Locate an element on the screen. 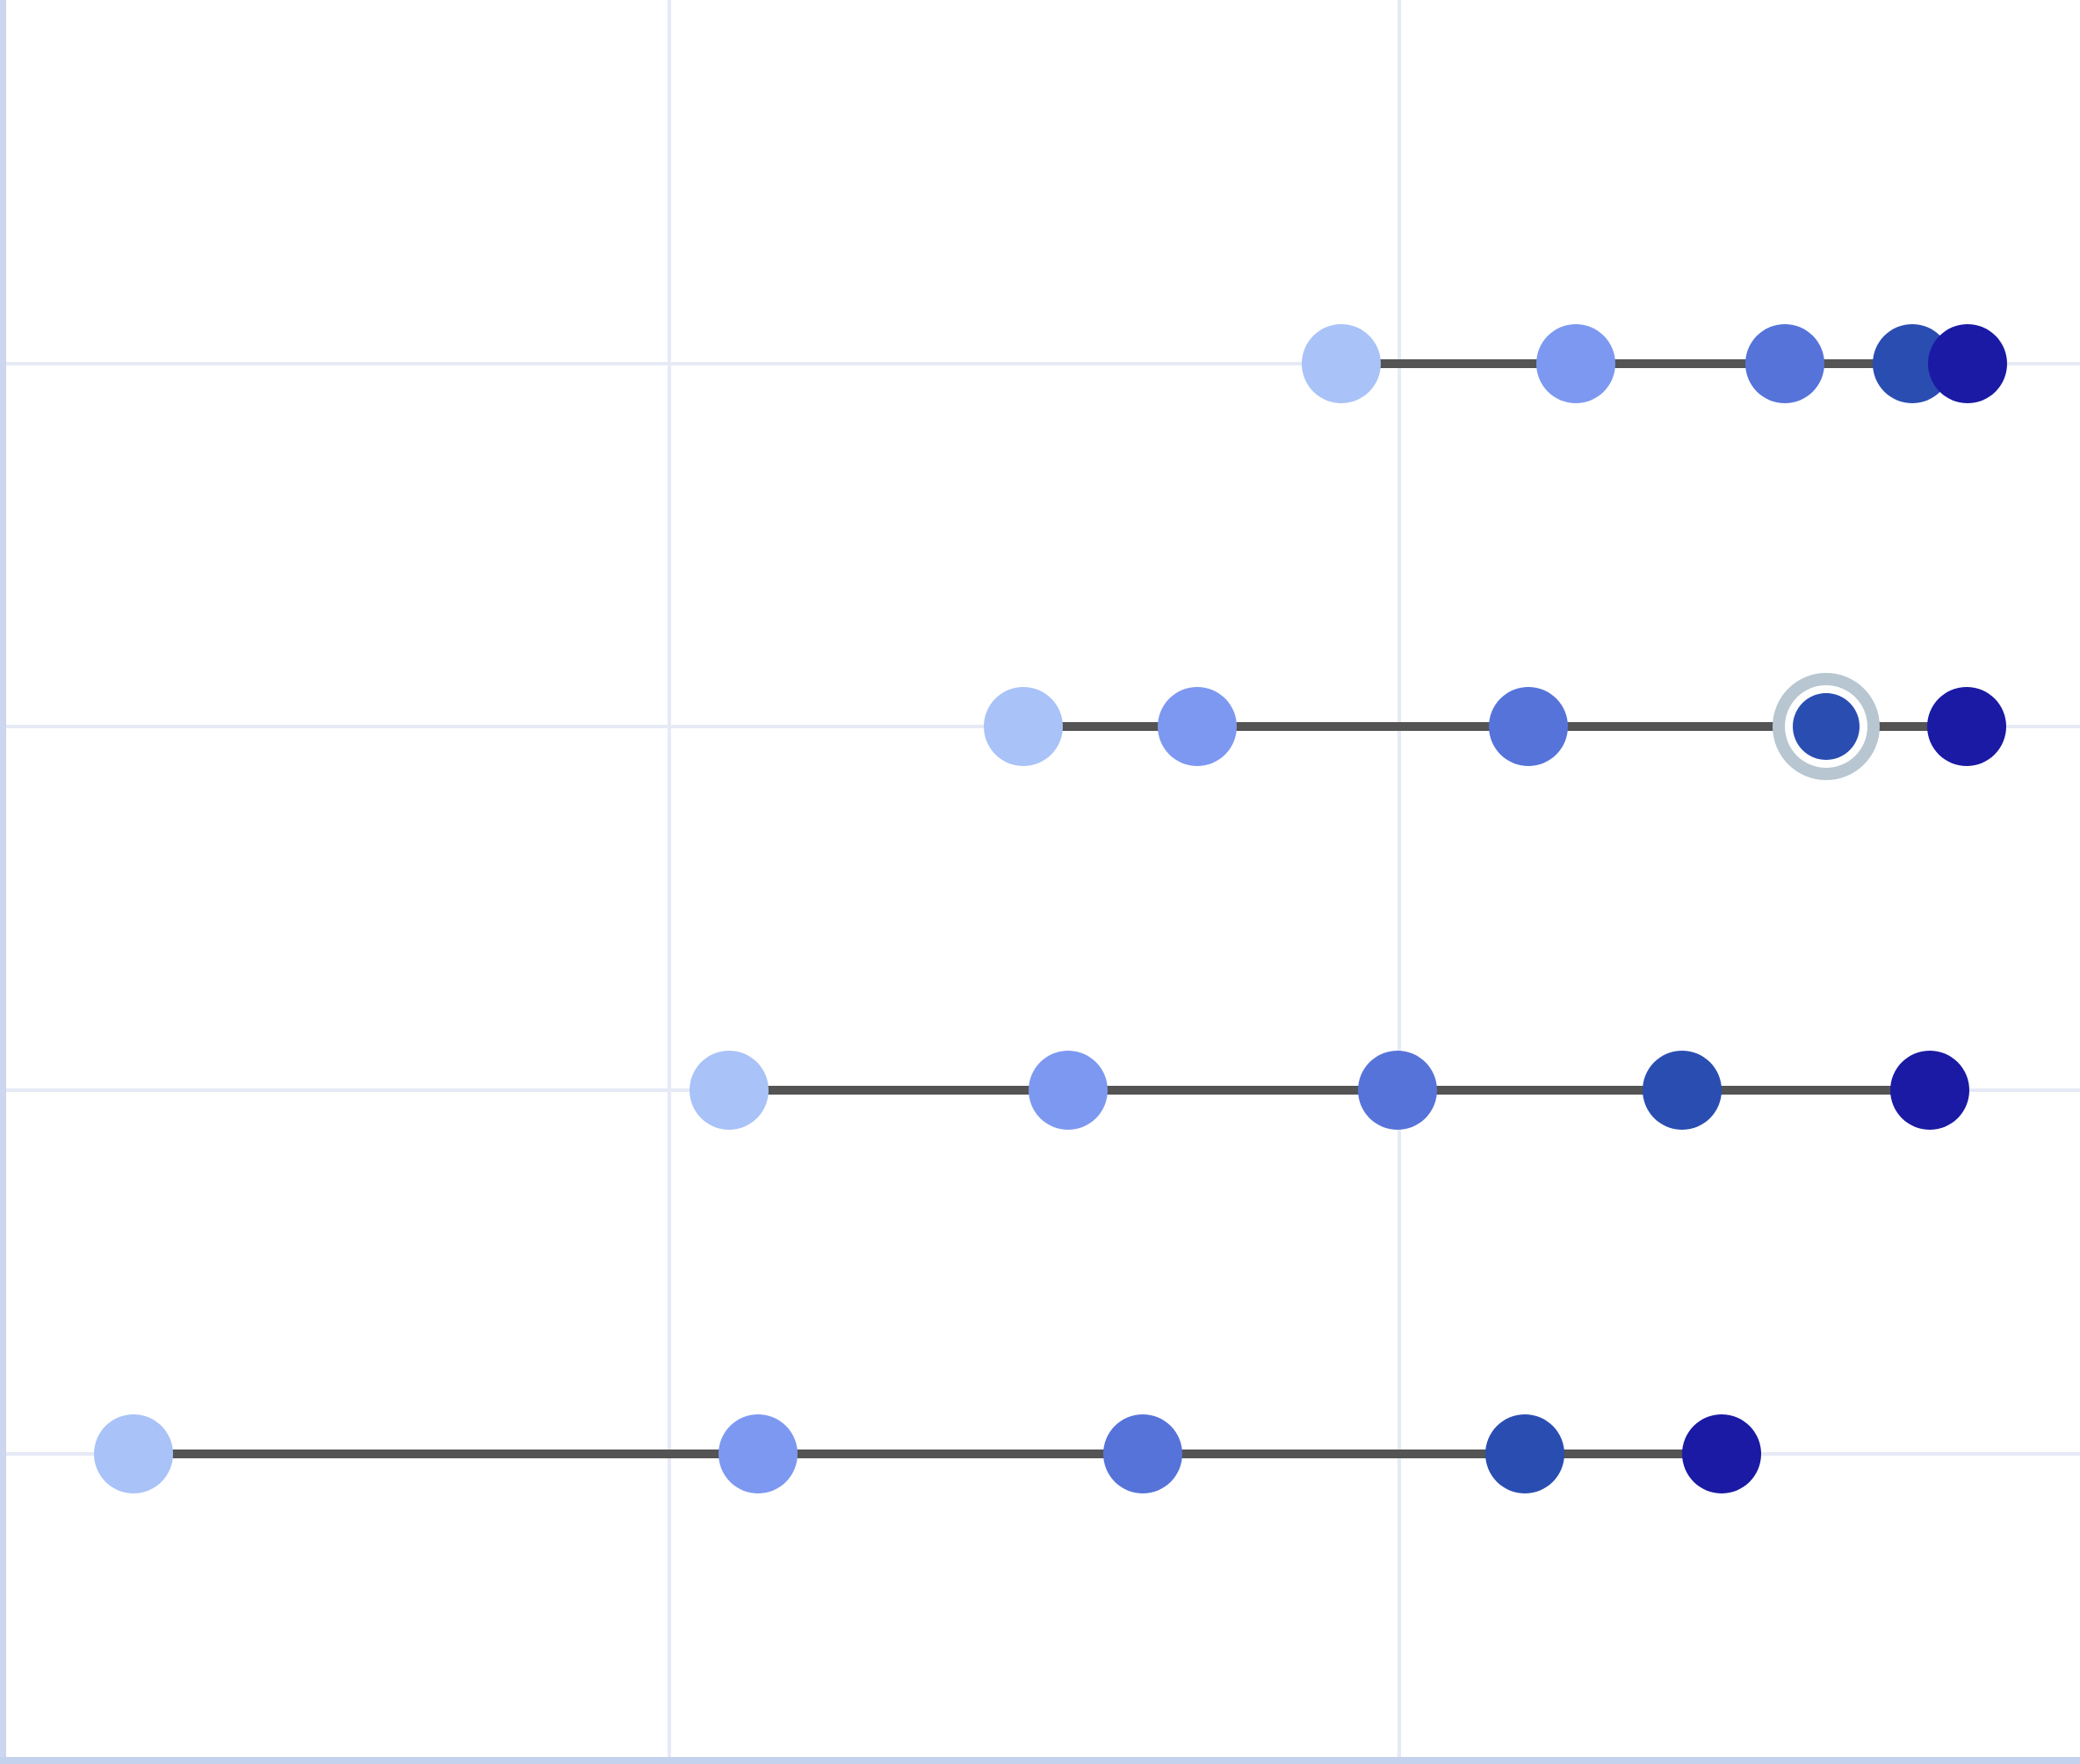  data-point-selected is located at coordinates (1827, 726).